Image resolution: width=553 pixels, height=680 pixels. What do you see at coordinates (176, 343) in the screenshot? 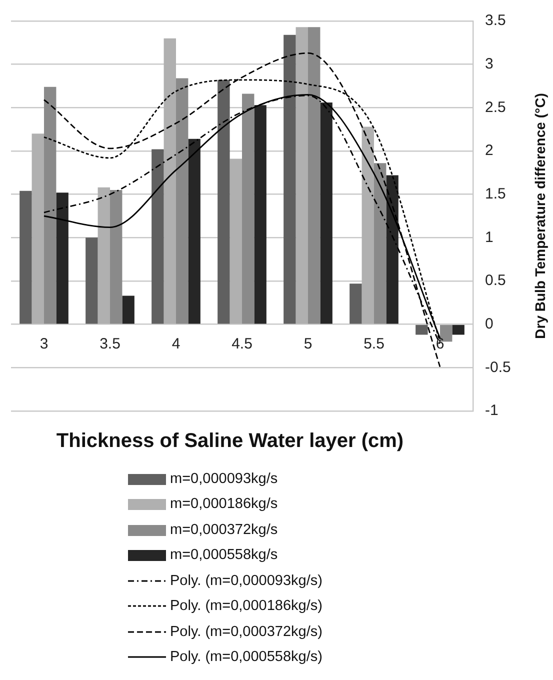
I see `x-tick-label: 4` at bounding box center [176, 343].